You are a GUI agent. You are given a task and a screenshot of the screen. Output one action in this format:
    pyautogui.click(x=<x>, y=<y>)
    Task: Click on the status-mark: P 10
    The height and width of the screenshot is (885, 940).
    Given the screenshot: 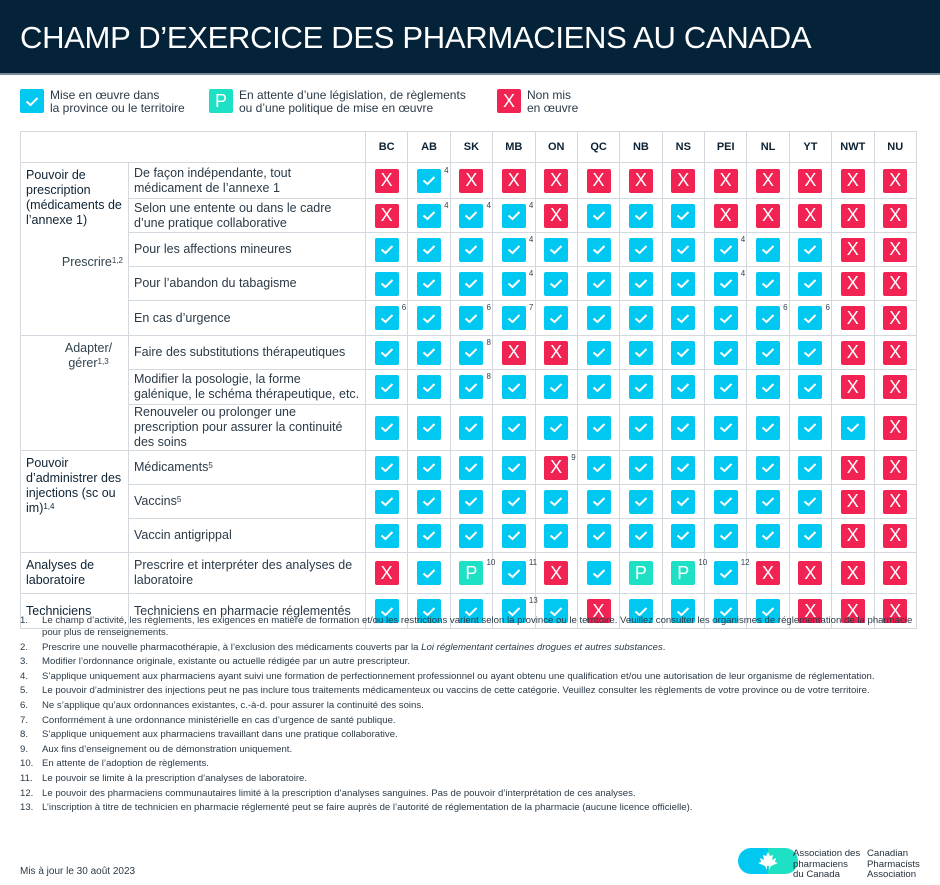 What is the action you would take?
    pyautogui.click(x=689, y=571)
    